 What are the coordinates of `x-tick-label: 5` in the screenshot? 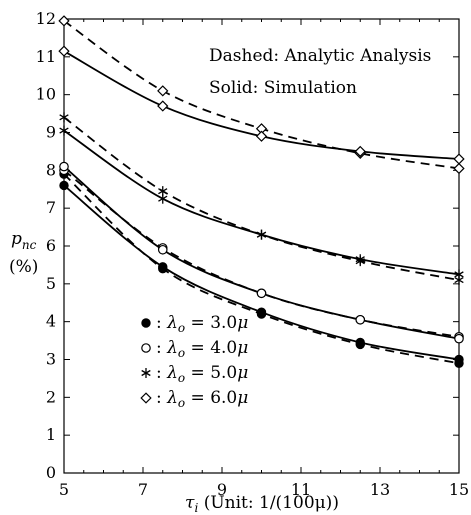 It's located at (64, 489).